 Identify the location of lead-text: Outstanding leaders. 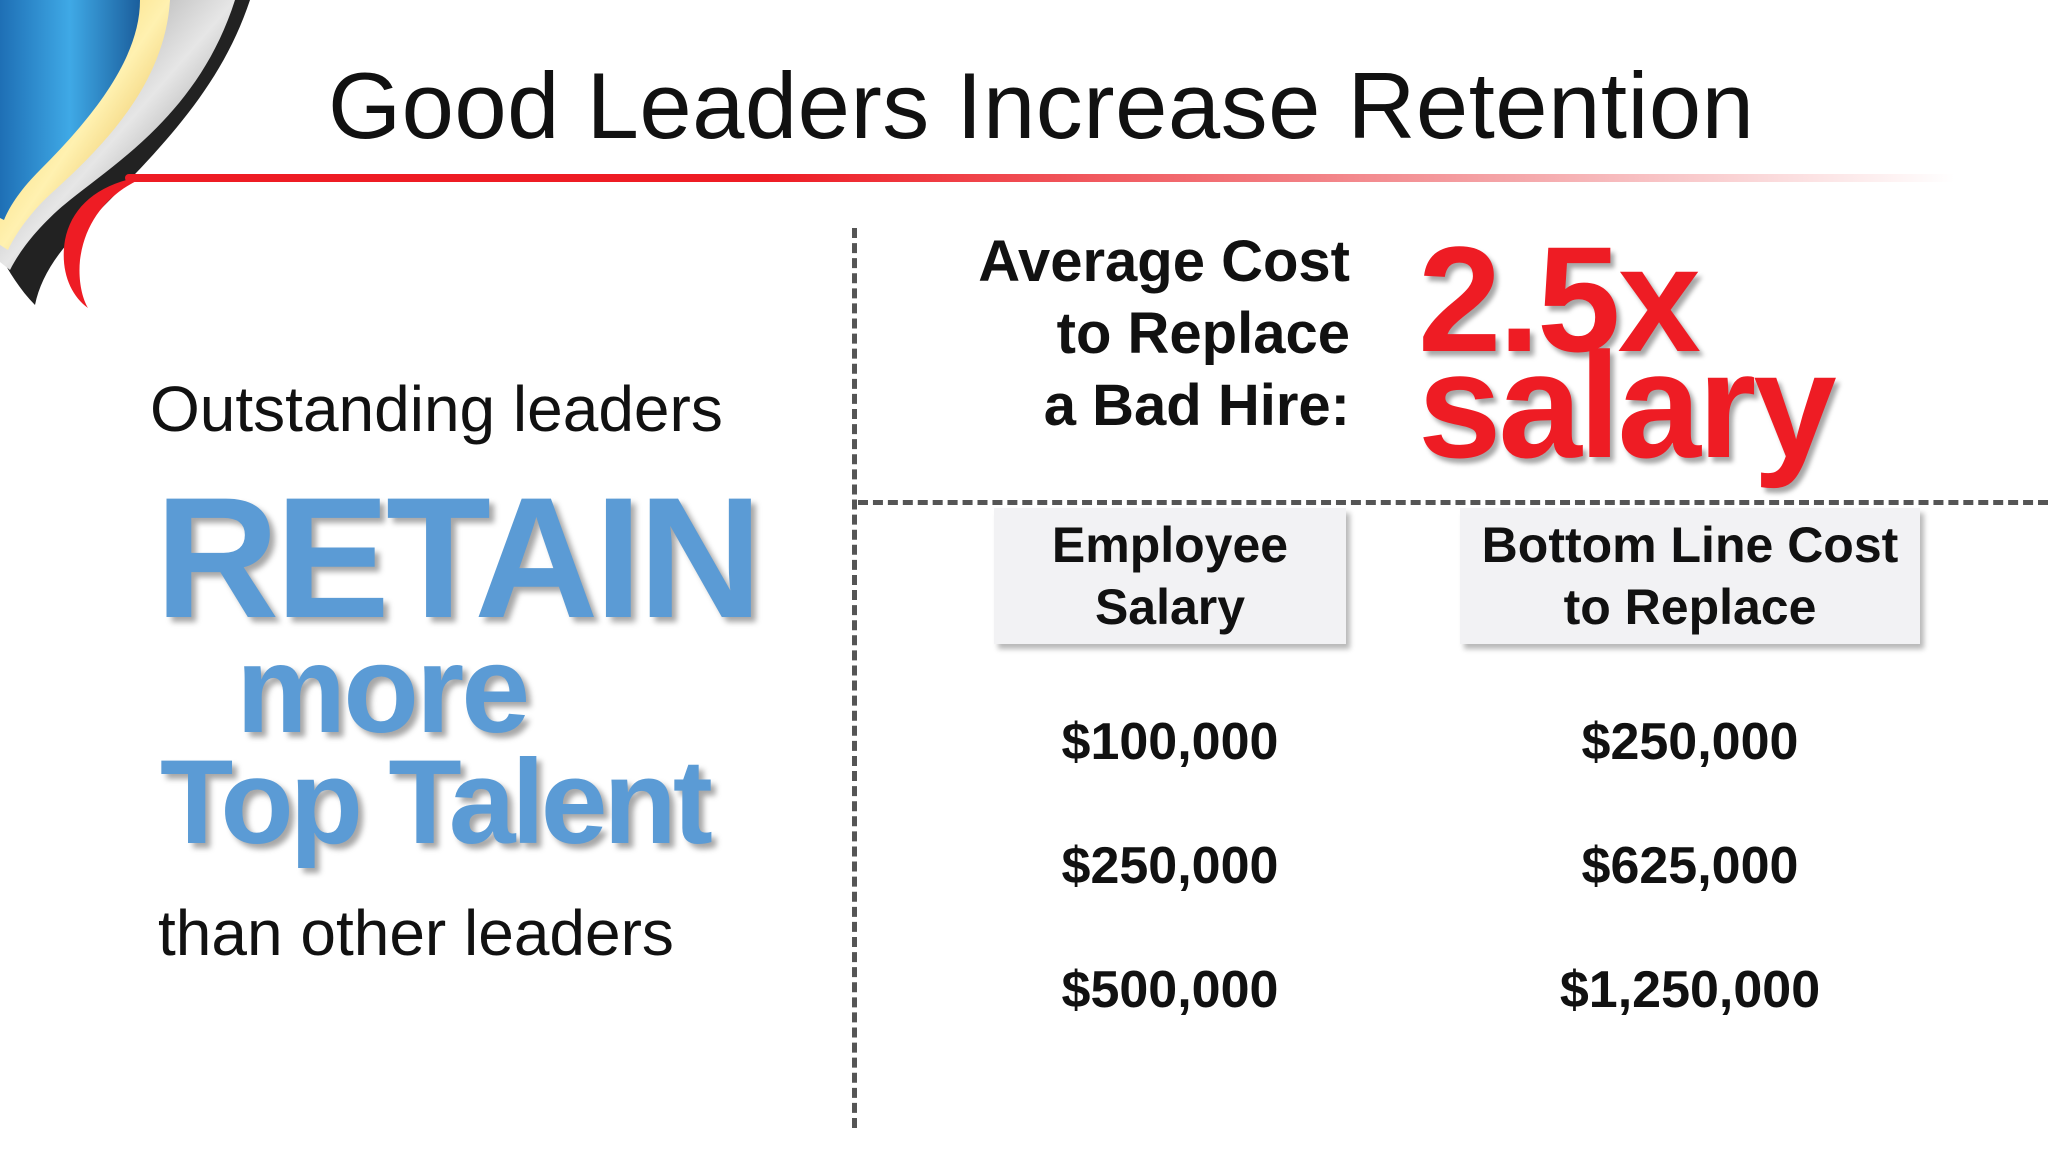
(436, 409).